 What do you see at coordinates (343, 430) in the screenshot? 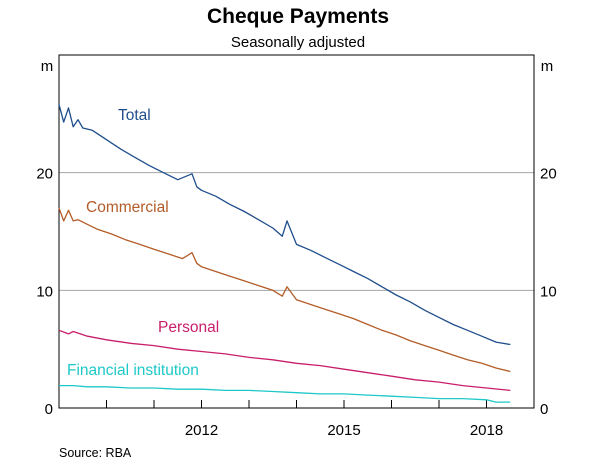
I see `x-tick-label: 2015` at bounding box center [343, 430].